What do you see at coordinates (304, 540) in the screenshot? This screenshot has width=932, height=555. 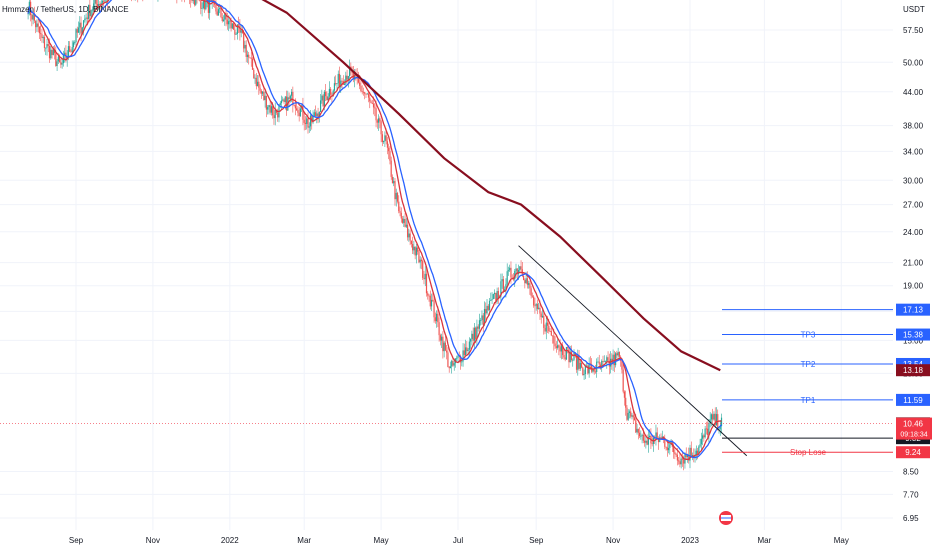 I see `time-tick-label: Mar` at bounding box center [304, 540].